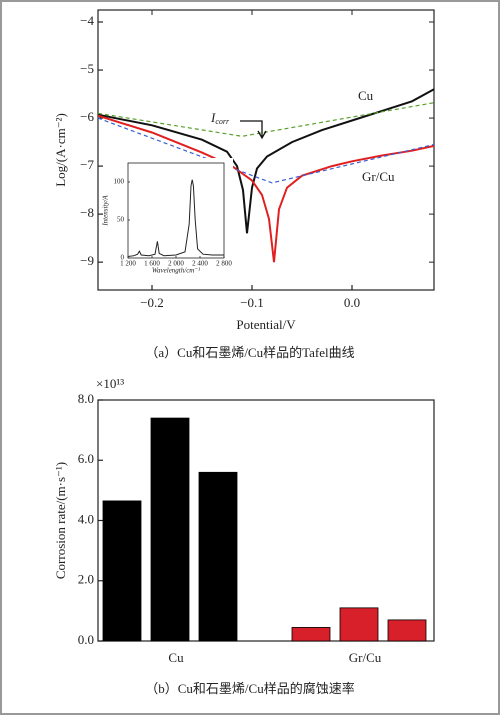  I want to click on y-tick-label: −6, so click(87, 116).